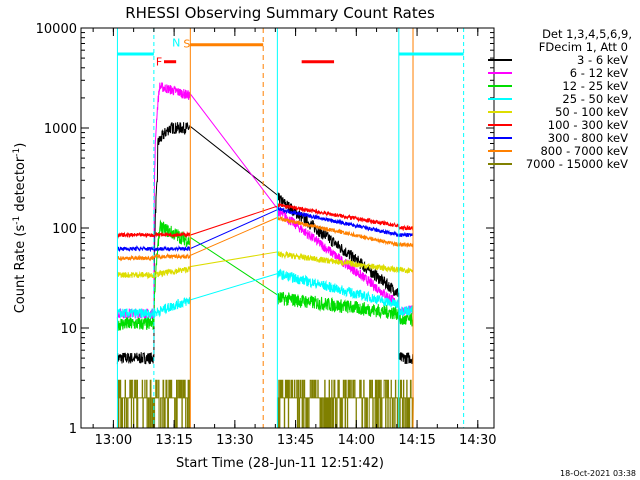 The height and width of the screenshot is (480, 640). I want to click on y-axis-label-mid: detector, so click(20, 186).